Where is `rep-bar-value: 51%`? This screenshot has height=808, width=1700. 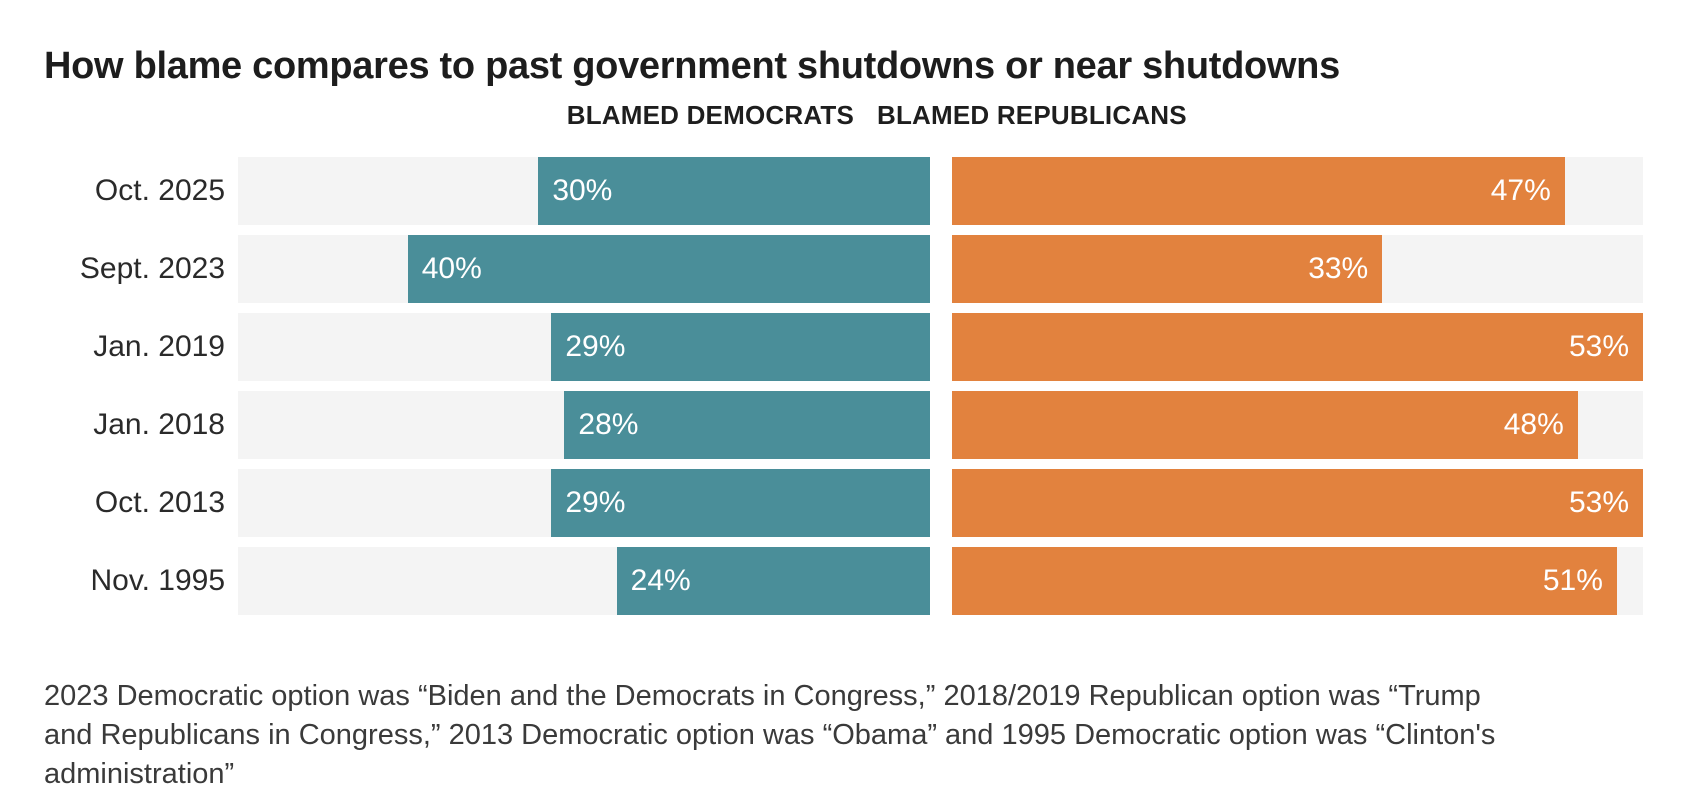
rep-bar-value: 51% is located at coordinates (1572, 580).